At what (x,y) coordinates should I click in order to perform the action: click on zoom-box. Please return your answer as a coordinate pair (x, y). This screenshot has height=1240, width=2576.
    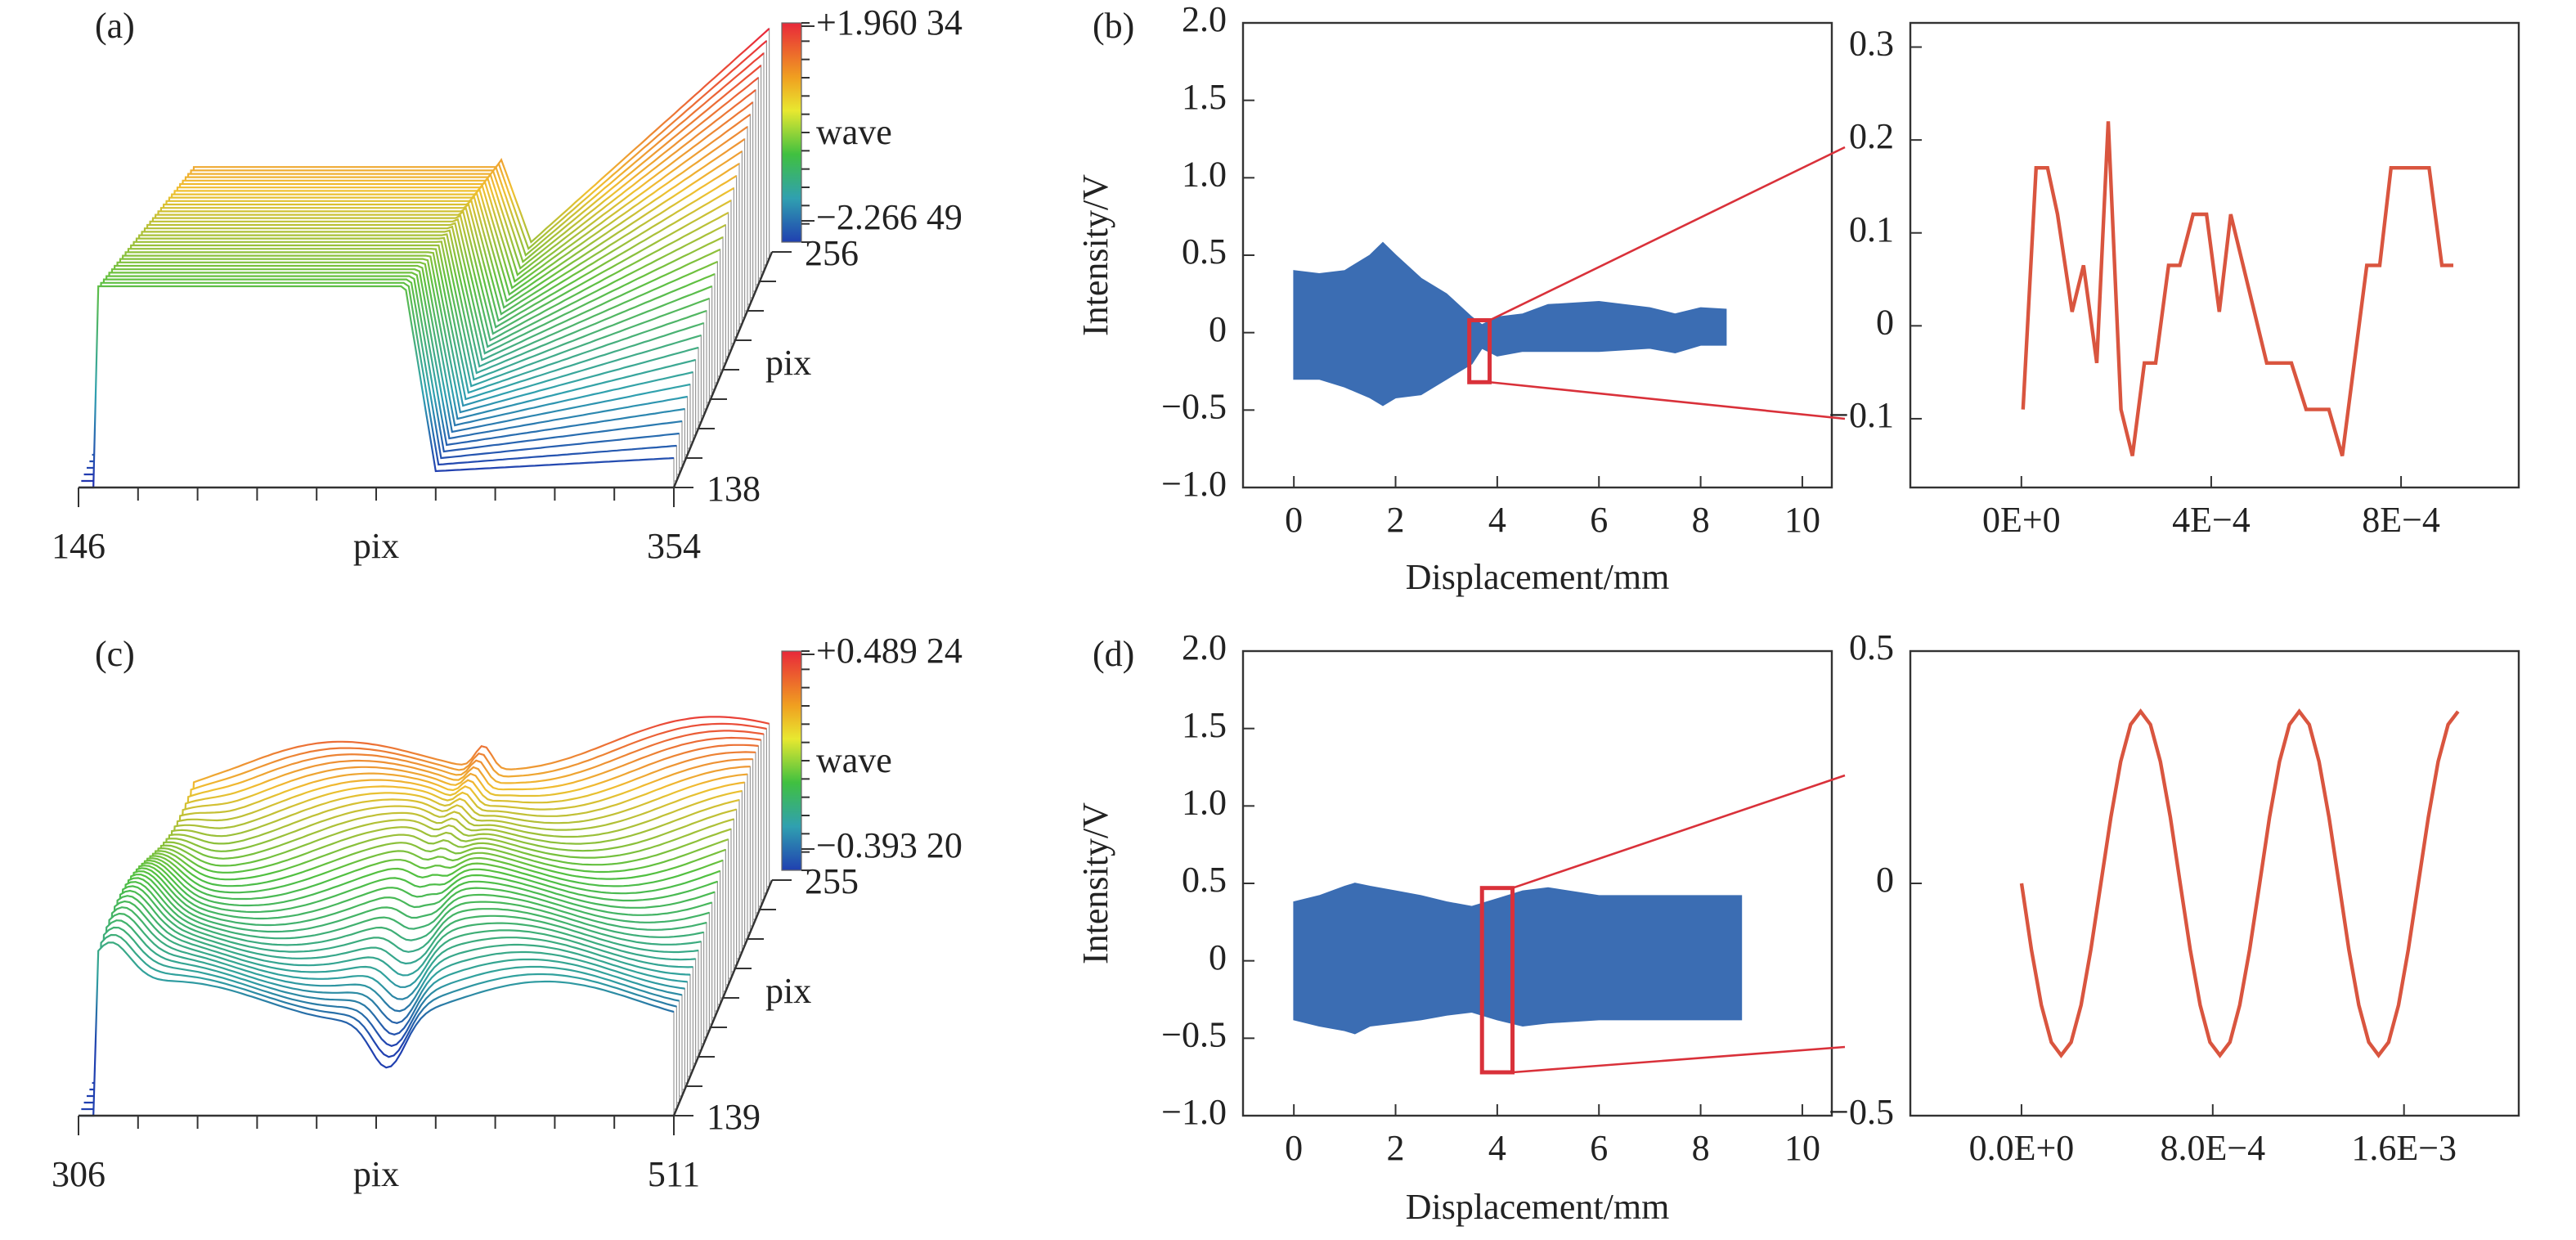
    Looking at the image, I should click on (1480, 351).